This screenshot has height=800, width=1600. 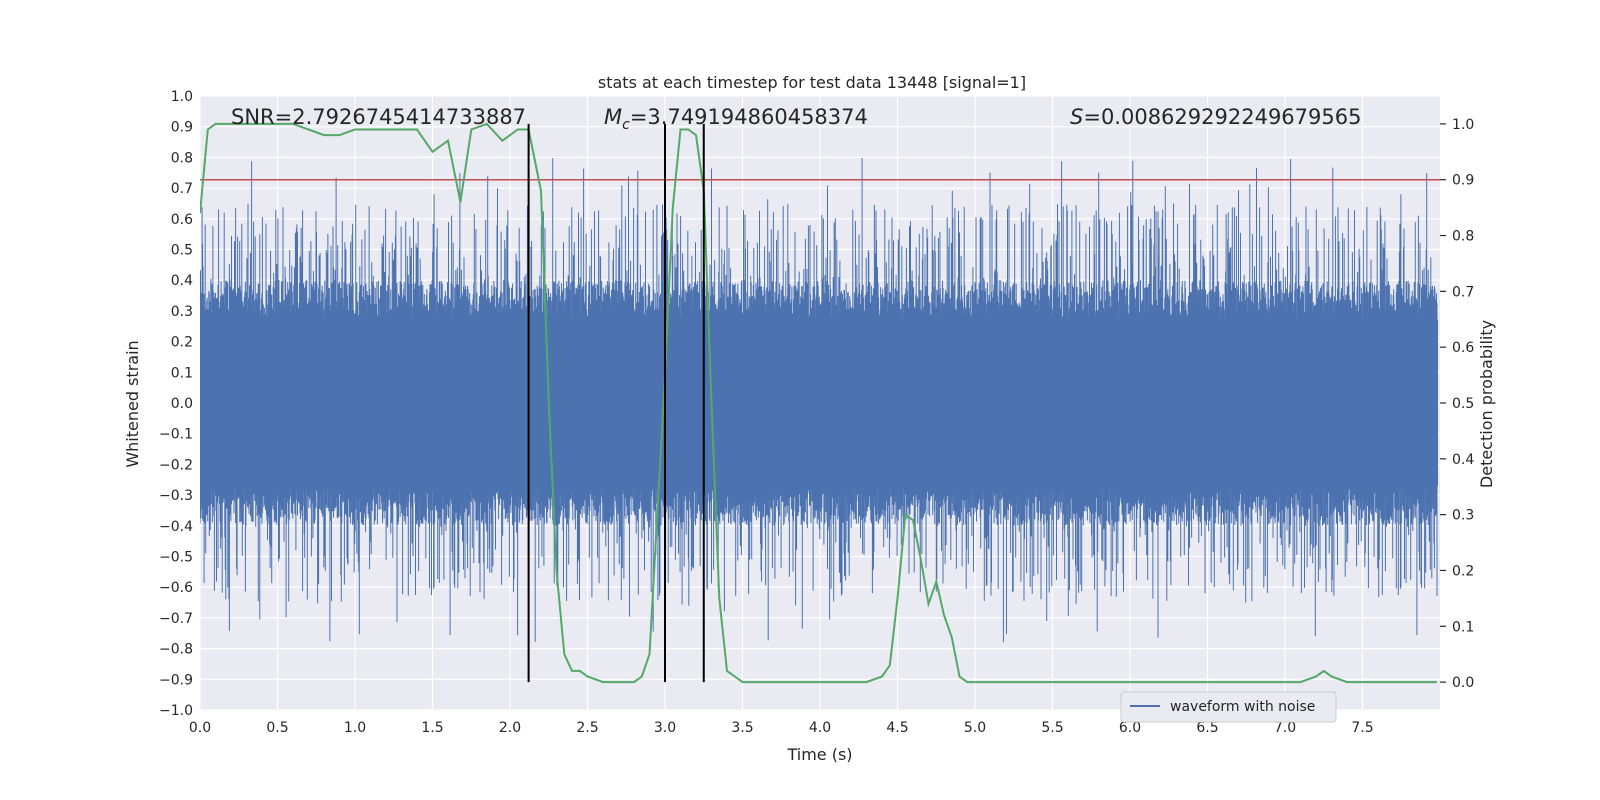 I want to click on x-tick-label: 4.5, so click(x=897, y=728).